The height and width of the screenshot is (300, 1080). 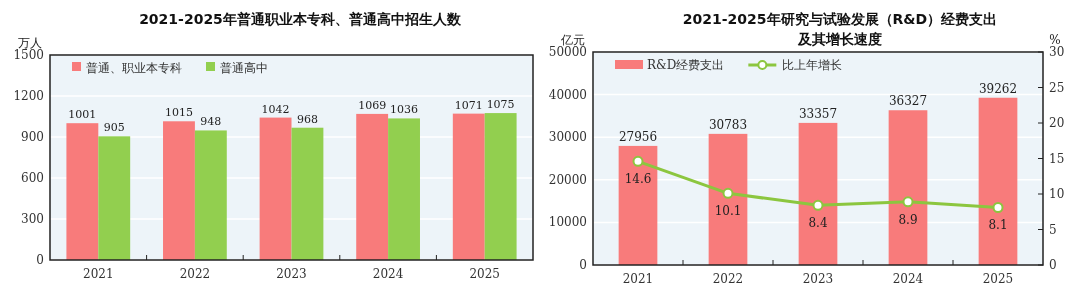 I want to click on data-label: 8.4, so click(x=818, y=223).